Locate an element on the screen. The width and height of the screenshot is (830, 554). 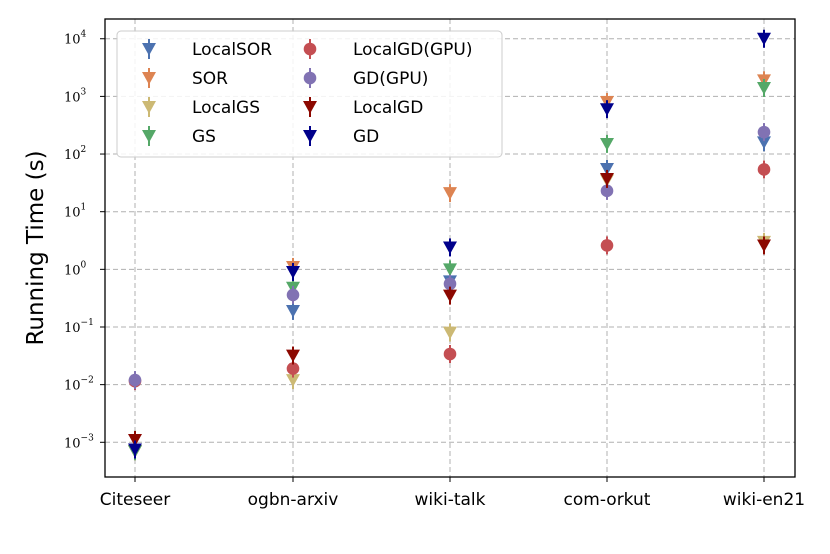
legend-box is located at coordinates (309, 94).